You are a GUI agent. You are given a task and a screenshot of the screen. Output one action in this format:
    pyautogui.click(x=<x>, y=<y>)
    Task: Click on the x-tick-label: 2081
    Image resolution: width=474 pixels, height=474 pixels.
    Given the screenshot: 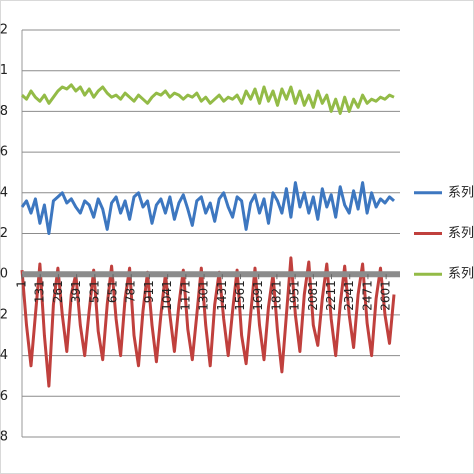 What is the action you would take?
    pyautogui.click(x=313, y=295)
    